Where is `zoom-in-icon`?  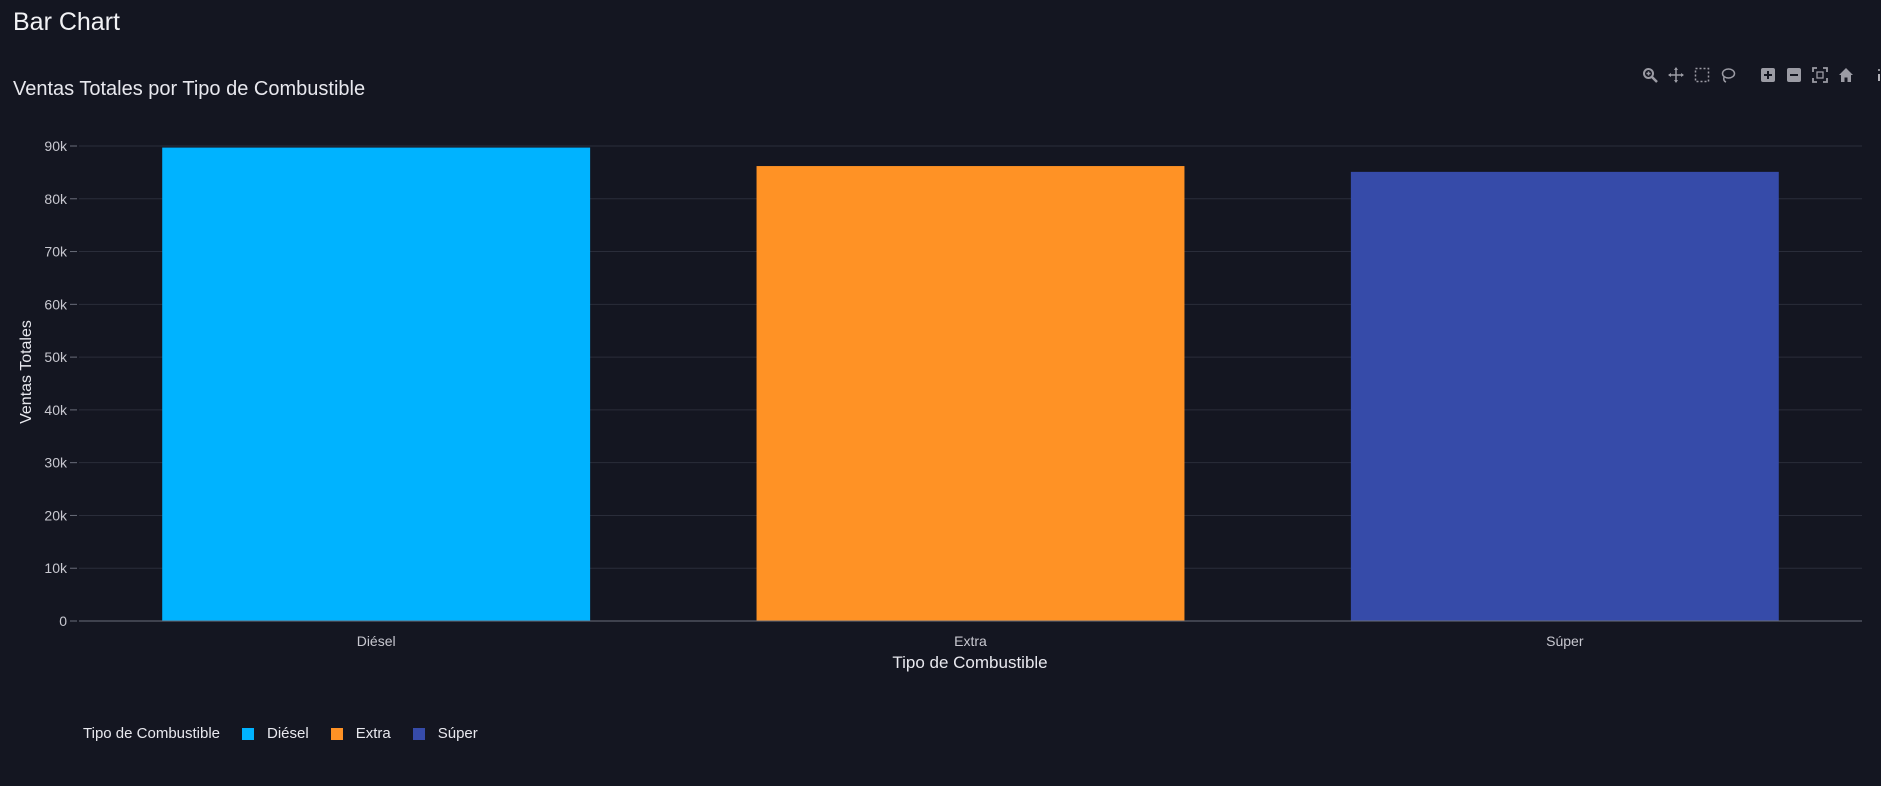
zoom-in-icon is located at coordinates (1768, 75).